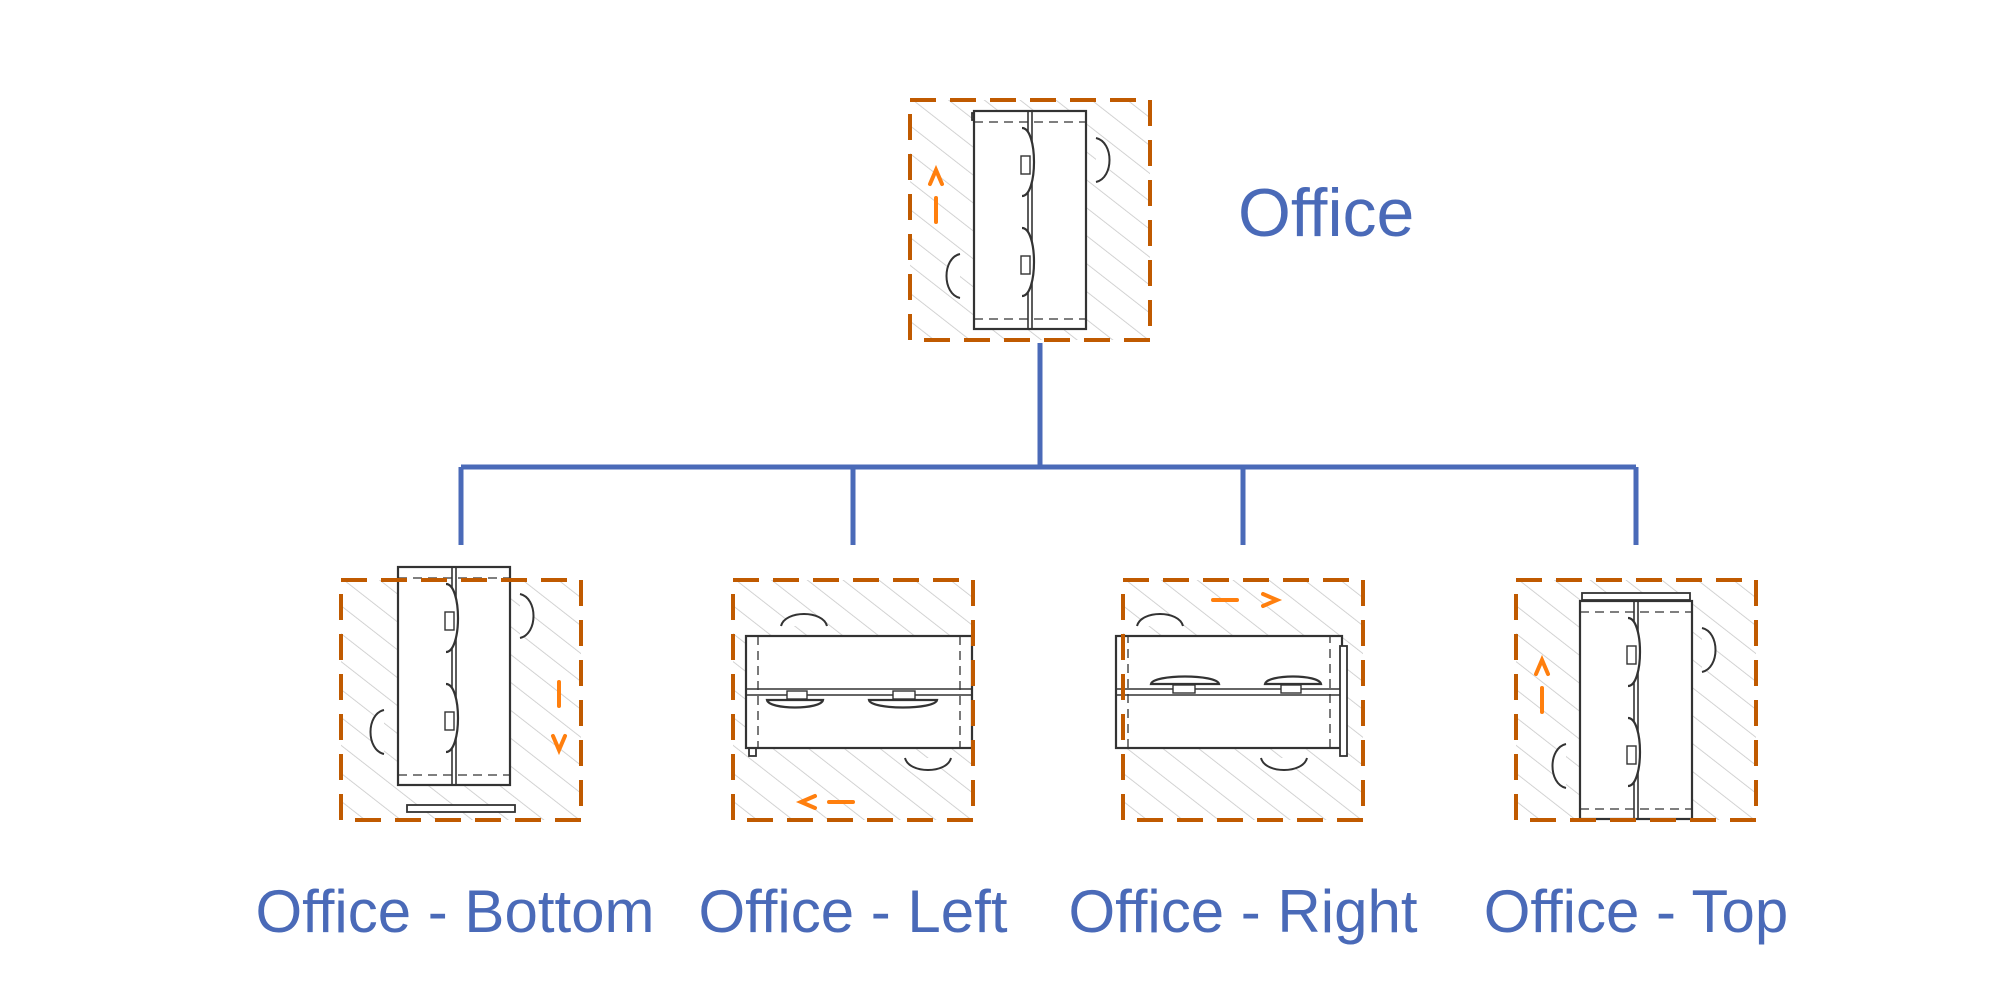 The width and height of the screenshot is (2000, 1001). I want to click on room-office-right, so click(1239, 700).